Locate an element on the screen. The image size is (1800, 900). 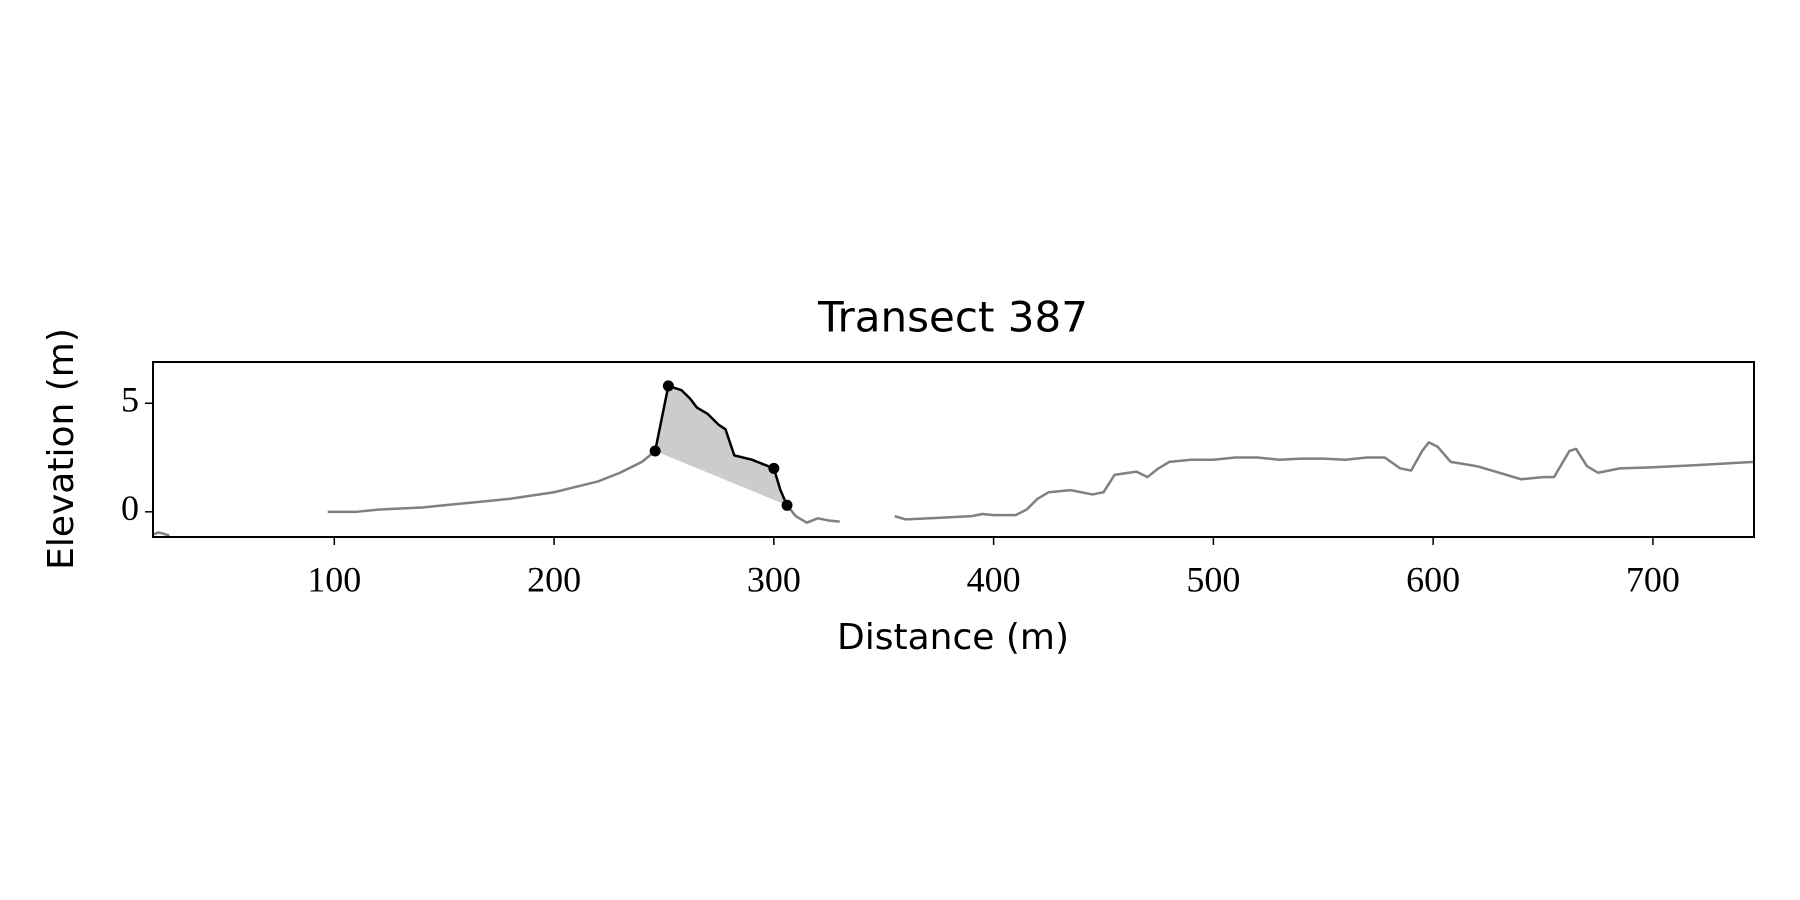
x-tick-label: 300 is located at coordinates (774, 579).